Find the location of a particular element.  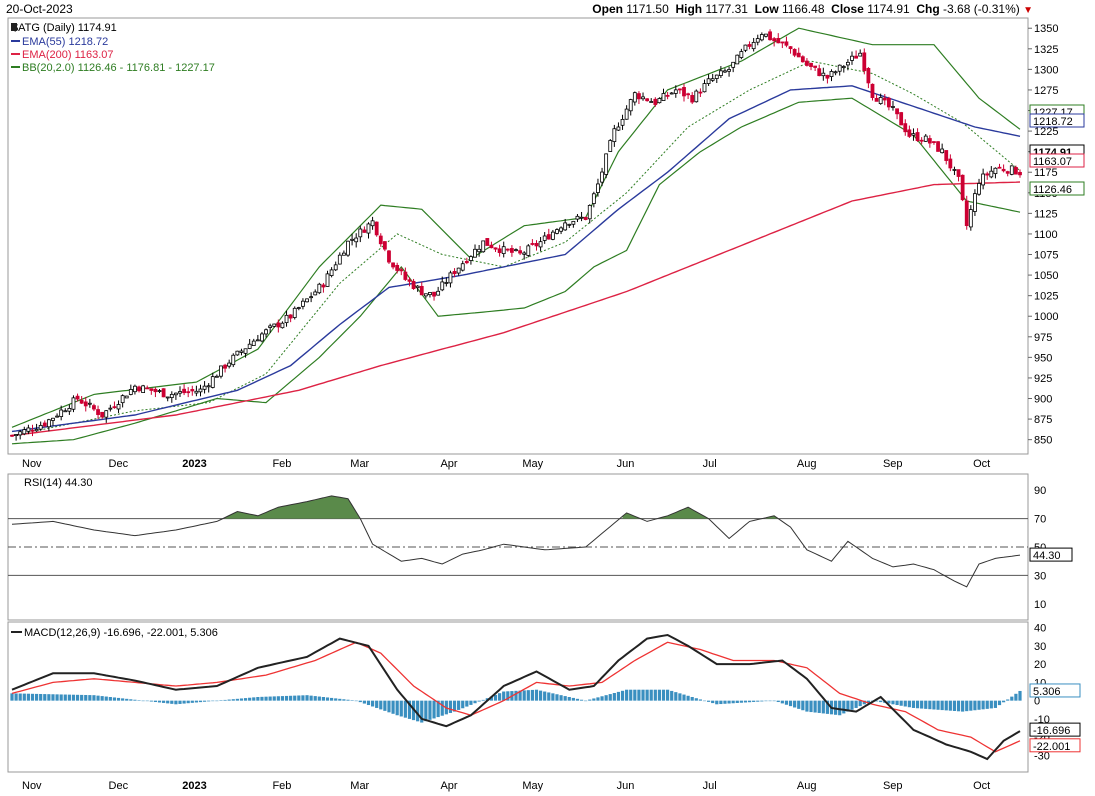

macd-y-tick-label: 40 is located at coordinates (1040, 629).